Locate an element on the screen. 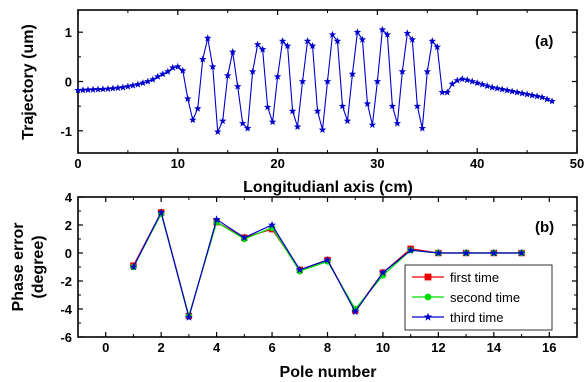 Image resolution: width=586 pixels, height=382 pixels. y-axis-label-a: Trajectory (um) is located at coordinates (28, 82).